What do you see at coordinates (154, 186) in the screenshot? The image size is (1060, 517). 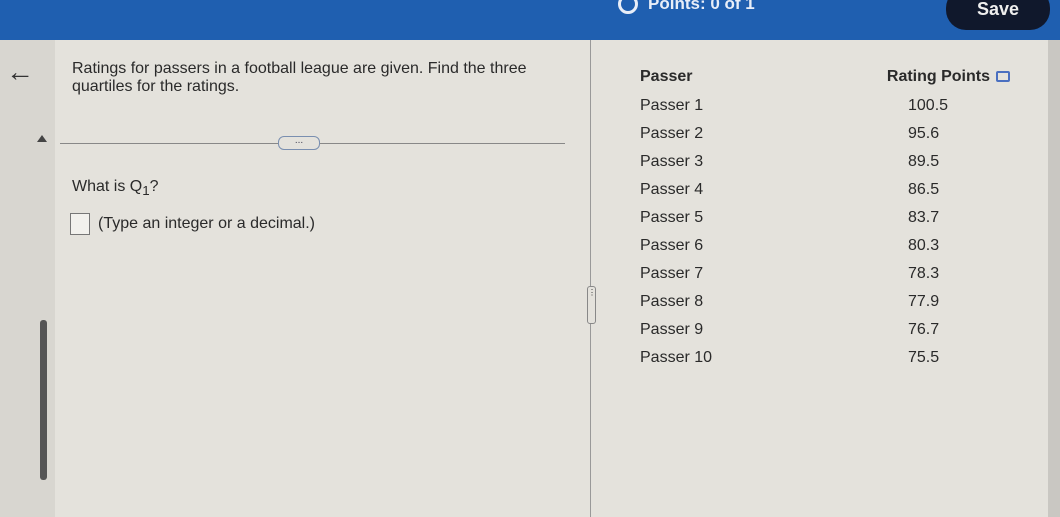 I see `ask-suffix: ?` at bounding box center [154, 186].